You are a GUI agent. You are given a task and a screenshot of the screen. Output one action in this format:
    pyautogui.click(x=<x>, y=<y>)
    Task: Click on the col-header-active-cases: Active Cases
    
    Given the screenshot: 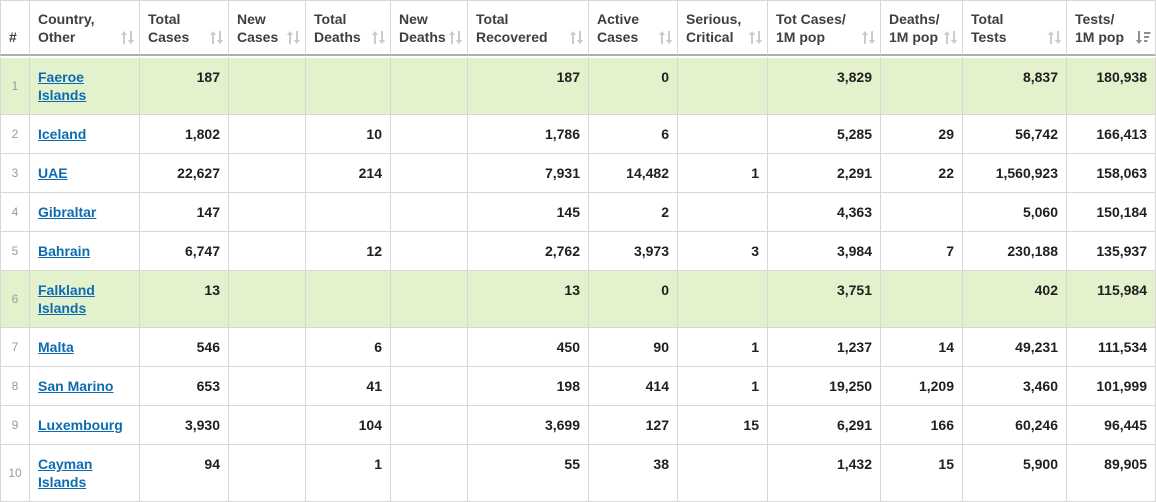 What is the action you would take?
    pyautogui.click(x=633, y=28)
    